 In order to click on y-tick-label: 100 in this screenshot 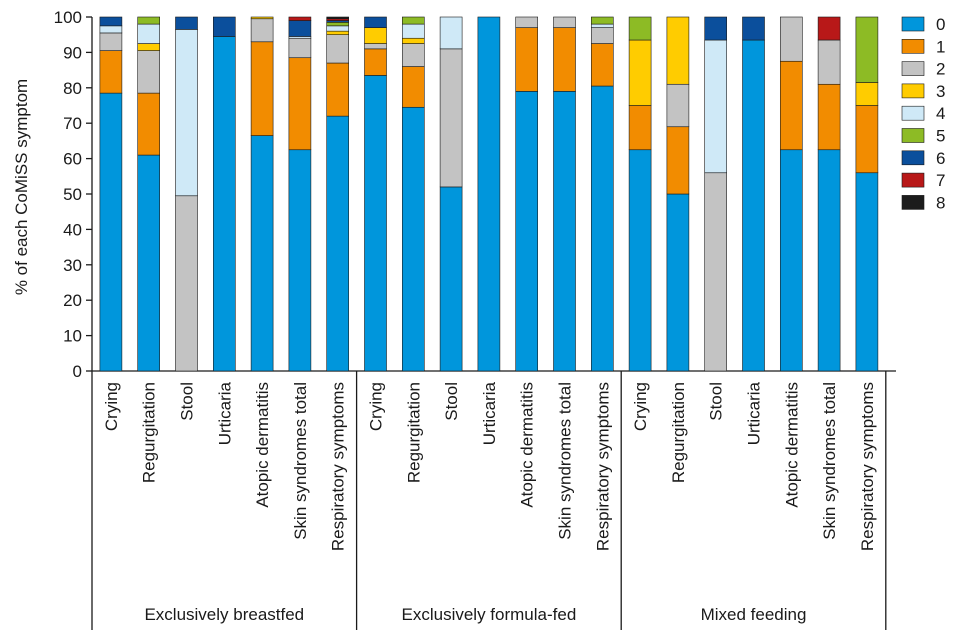, I will do `click(68, 17)`.